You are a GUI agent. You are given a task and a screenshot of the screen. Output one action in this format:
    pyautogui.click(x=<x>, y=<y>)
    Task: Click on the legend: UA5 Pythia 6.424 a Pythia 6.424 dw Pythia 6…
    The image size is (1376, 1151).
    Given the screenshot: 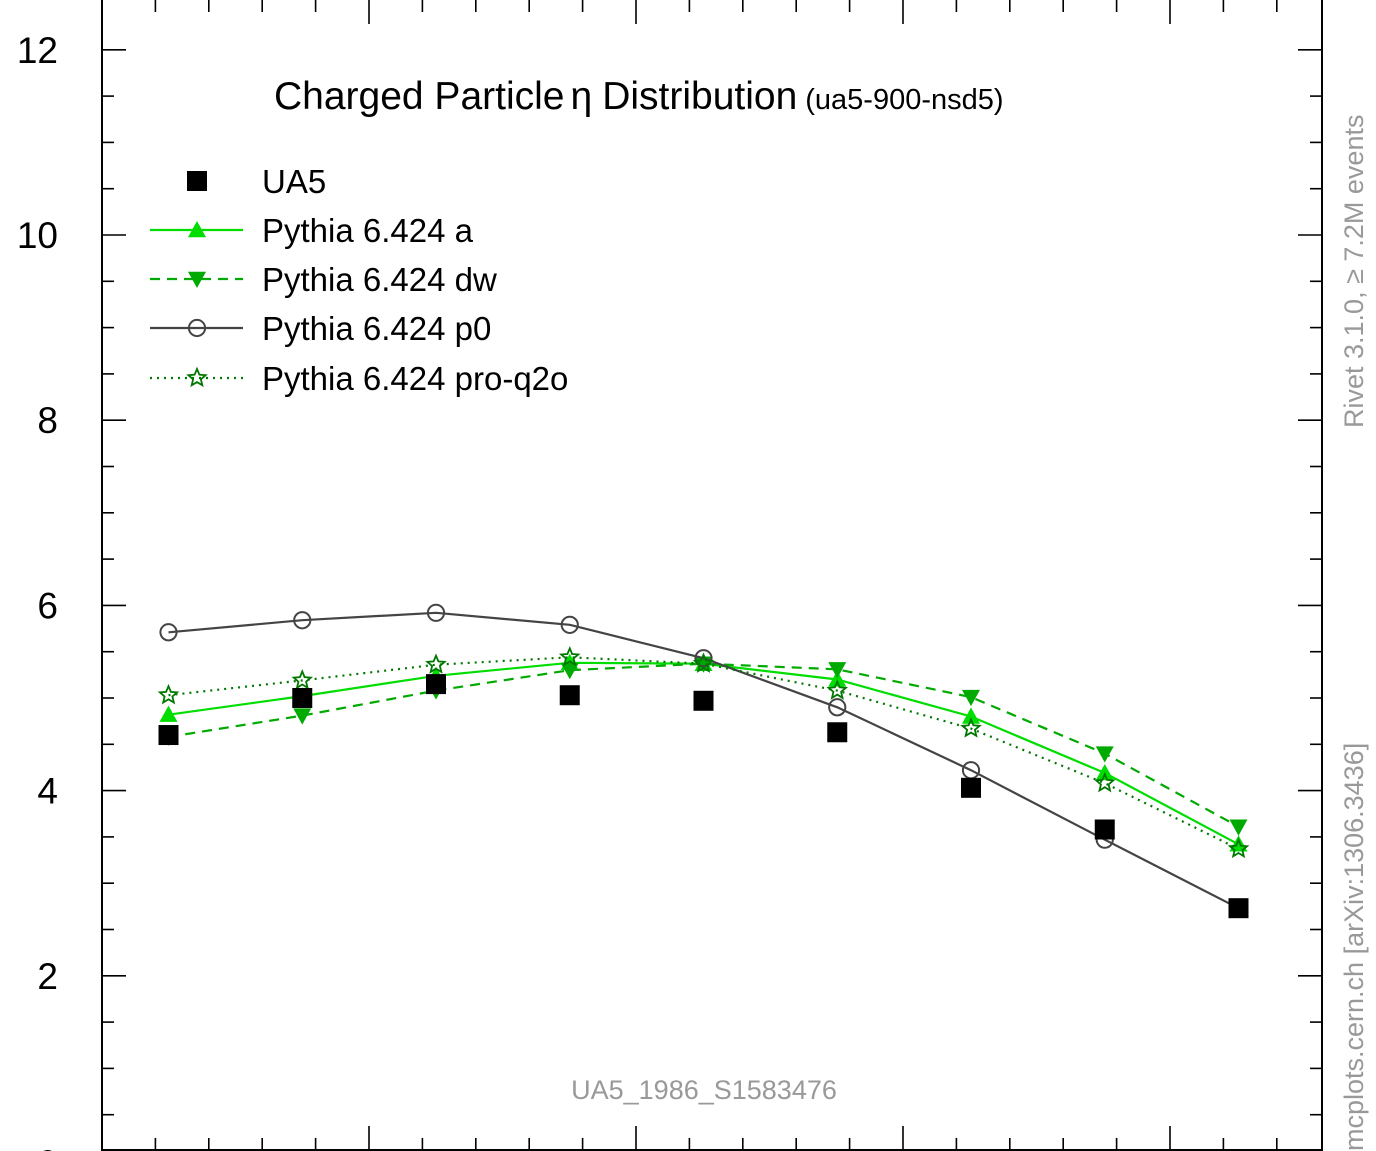 What is the action you would take?
    pyautogui.click(x=359, y=280)
    